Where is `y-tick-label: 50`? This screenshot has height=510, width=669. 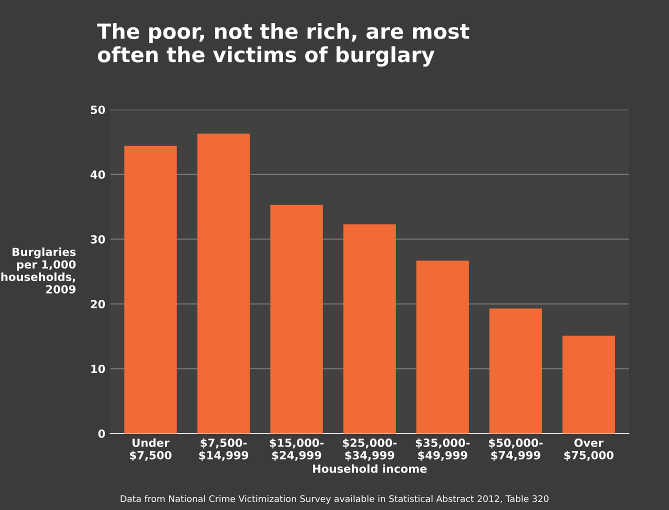 y-tick-label: 50 is located at coordinates (97, 110).